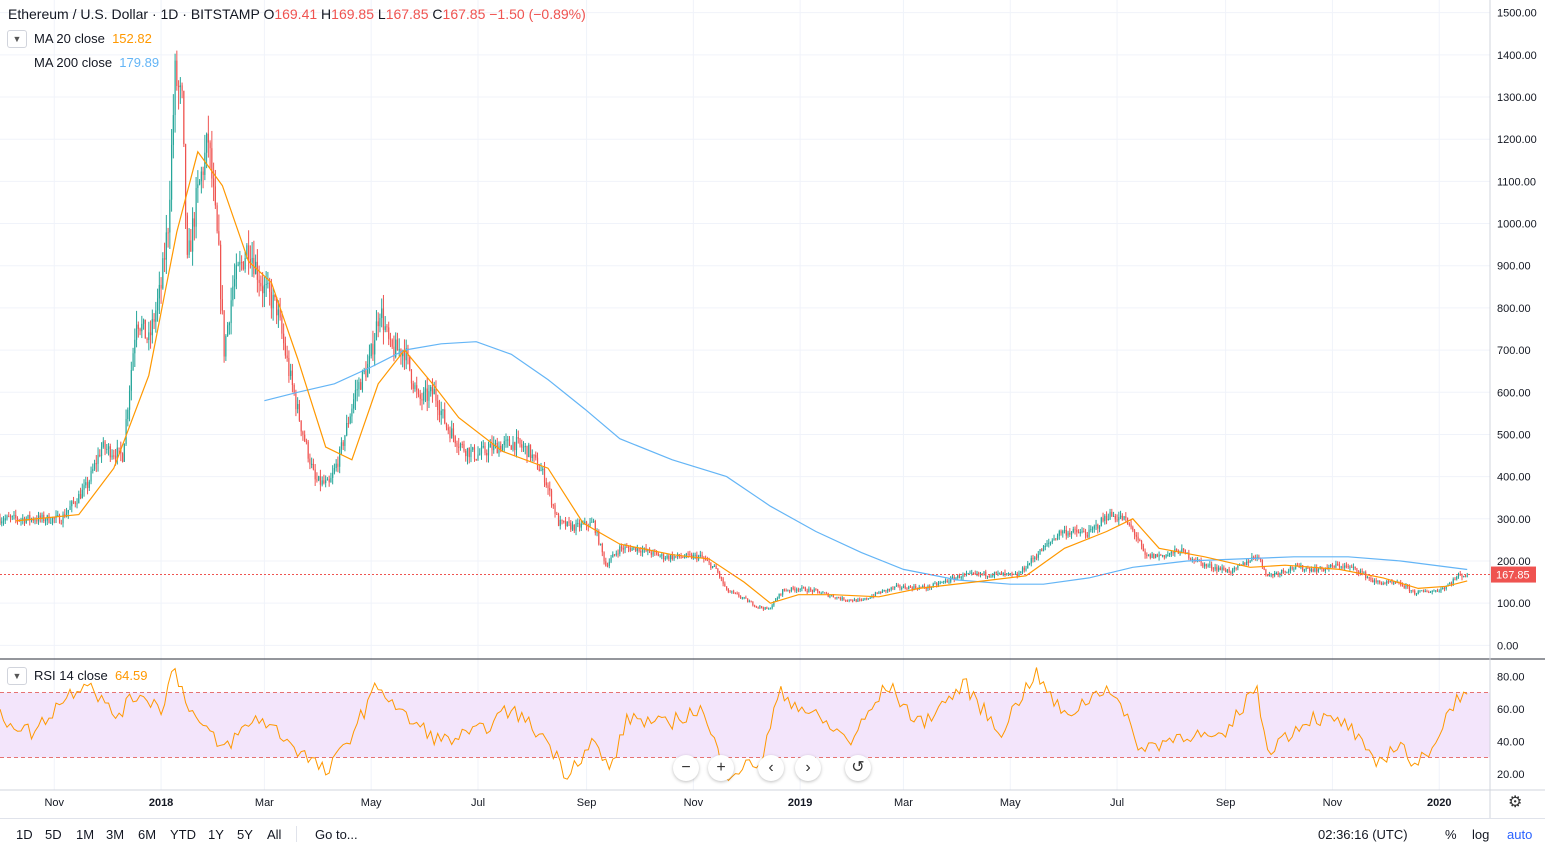  Describe the element at coordinates (376, 14) in the screenshot. I see `ohlc-values: O169.41 H169.85 L167.85 C167.85` at that location.